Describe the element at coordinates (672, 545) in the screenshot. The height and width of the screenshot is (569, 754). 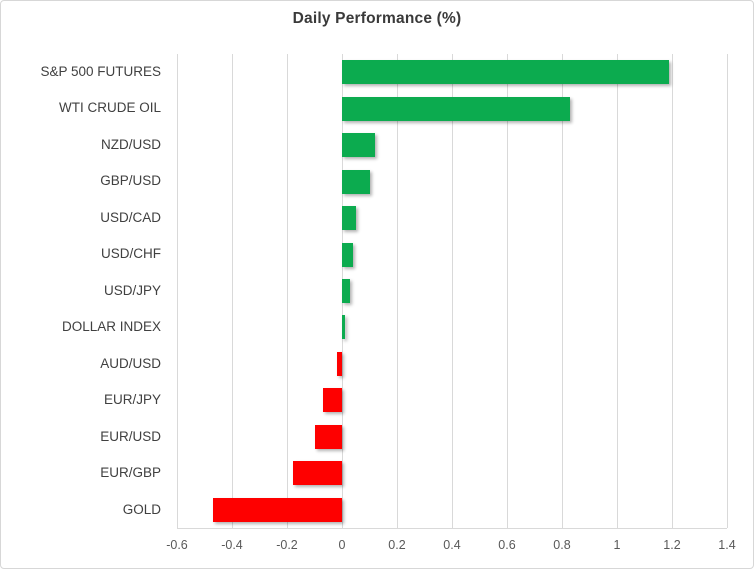
I see `x-tick-label: 1.2` at that location.